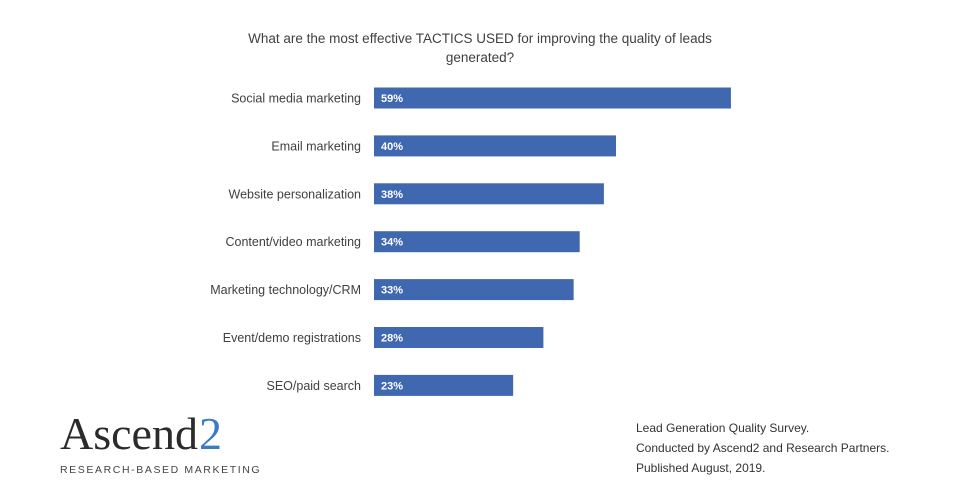  I want to click on data-label: 33%, so click(392, 291).